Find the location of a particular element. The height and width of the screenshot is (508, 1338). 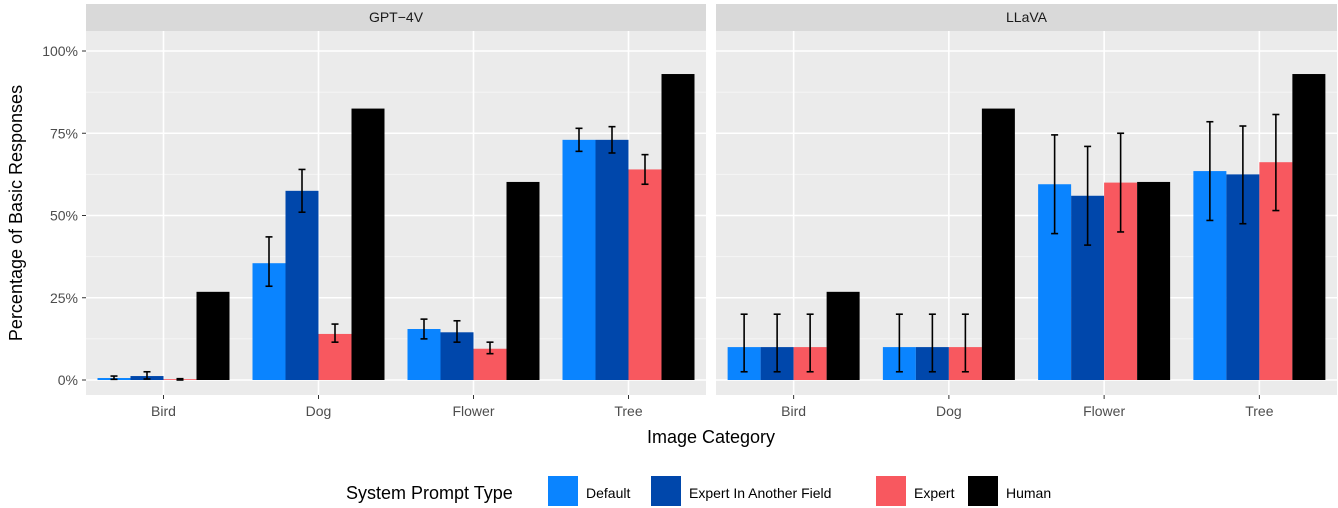

panel-title-gpt4v: GPT−4V is located at coordinates (396, 17).